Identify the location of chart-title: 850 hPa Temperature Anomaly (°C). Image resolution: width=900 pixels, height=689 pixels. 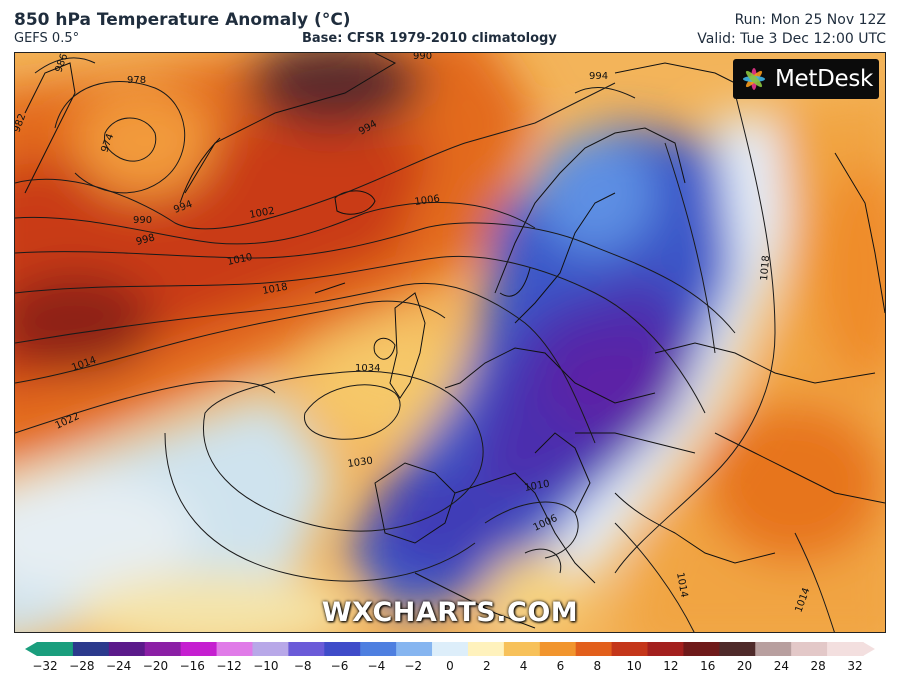
(182, 20).